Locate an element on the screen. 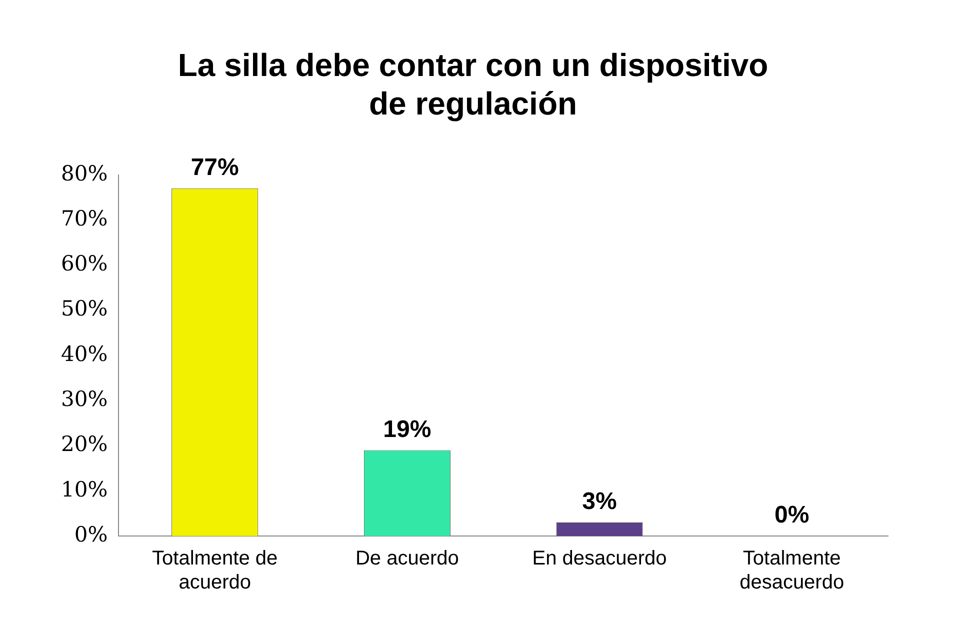 The image size is (958, 620). y-tick-label: 80% is located at coordinates (84, 173).